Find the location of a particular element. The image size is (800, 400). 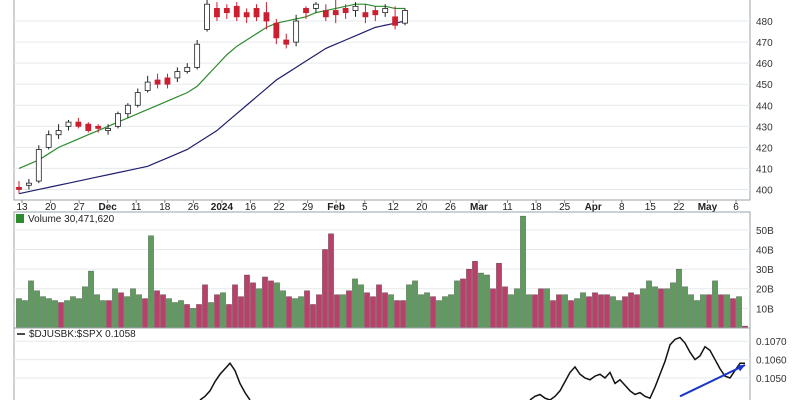

date-tick-label: 13 is located at coordinates (22, 207).